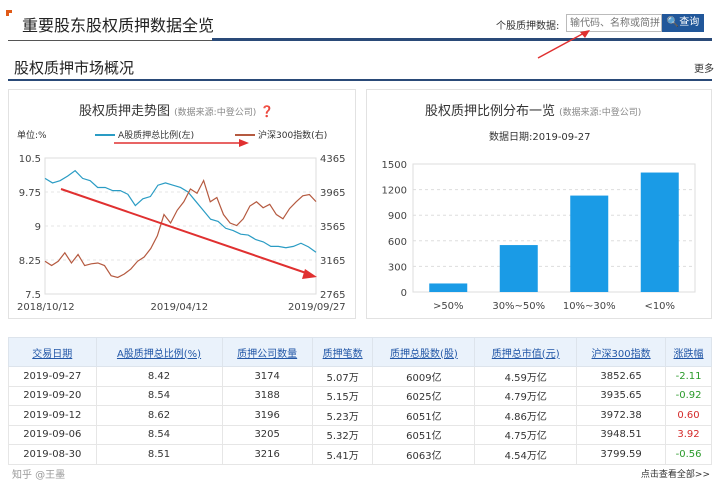  I want to click on y-tick-label: 1200, so click(394, 191).